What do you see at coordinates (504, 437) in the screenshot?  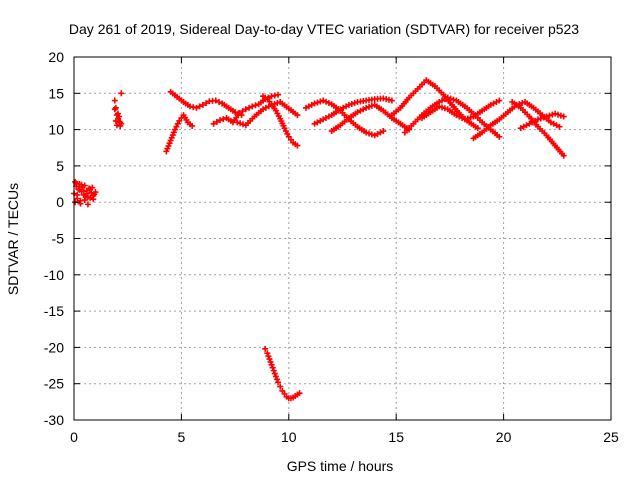 I see `x-tick-label: 20` at bounding box center [504, 437].